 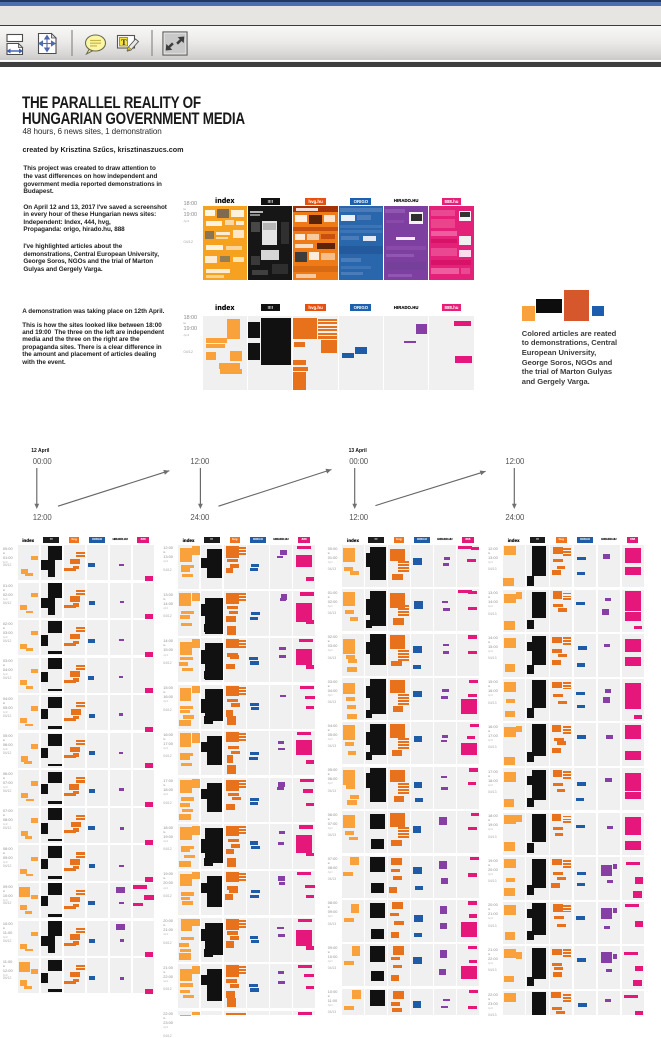 What do you see at coordinates (124, 42) in the screenshot?
I see `svg-text: T` at bounding box center [124, 42].